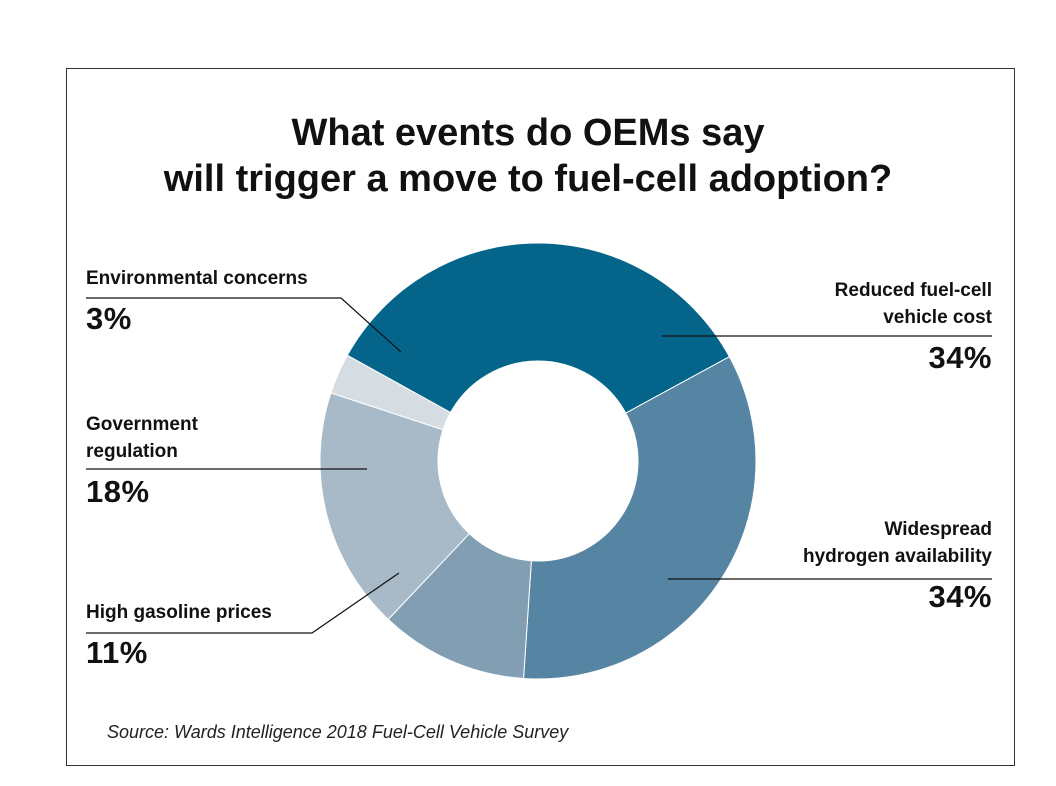  I want to click on slice-value-environmental: 3%, so click(109, 318).